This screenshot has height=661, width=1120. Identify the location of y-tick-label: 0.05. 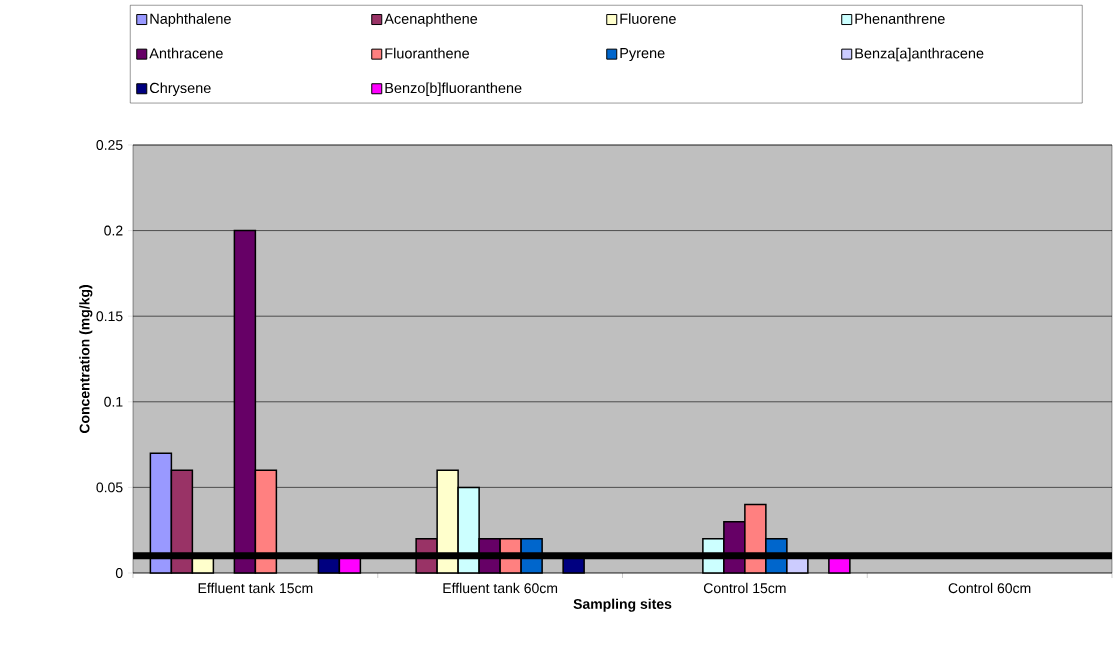
(109, 487).